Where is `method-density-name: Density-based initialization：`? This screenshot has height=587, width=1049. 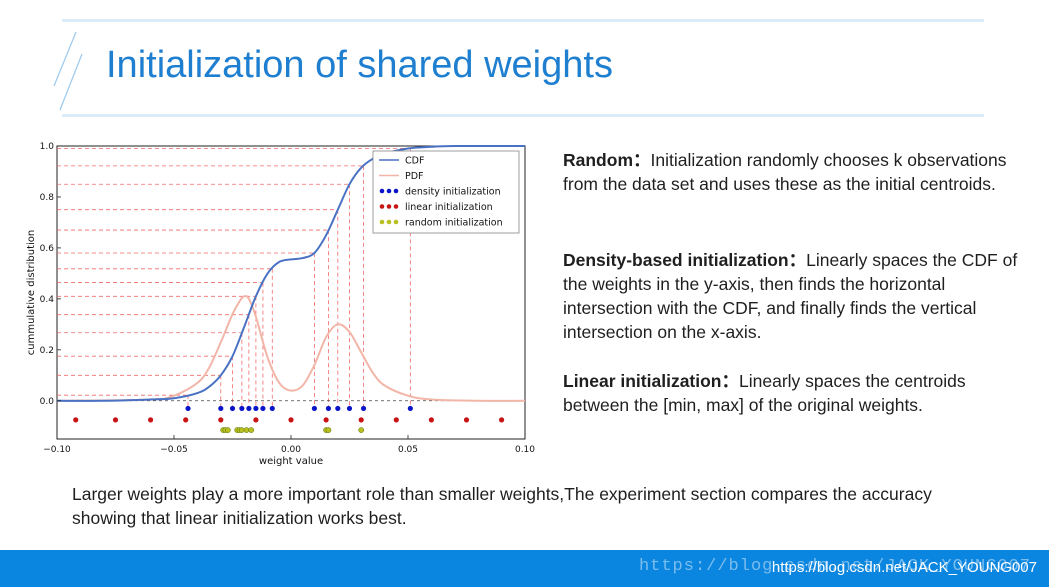
method-density-name: Density-based initialization： is located at coordinates (685, 260).